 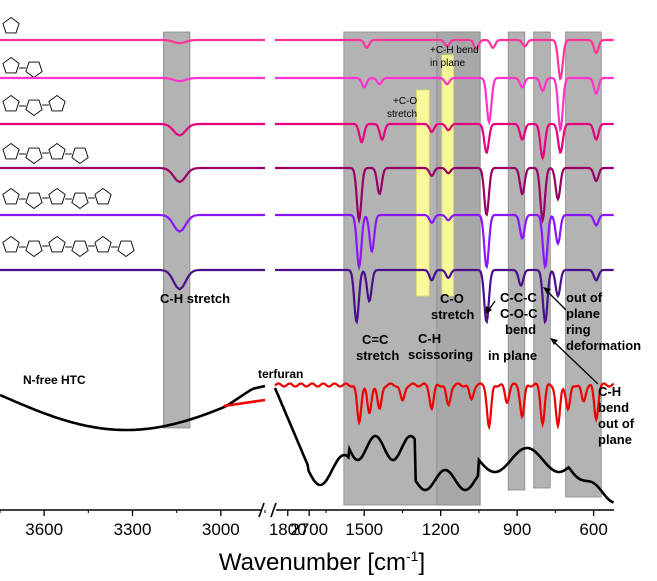 What do you see at coordinates (440, 354) in the screenshot?
I see `annotation-ch-sciss-2: scissoring` at bounding box center [440, 354].